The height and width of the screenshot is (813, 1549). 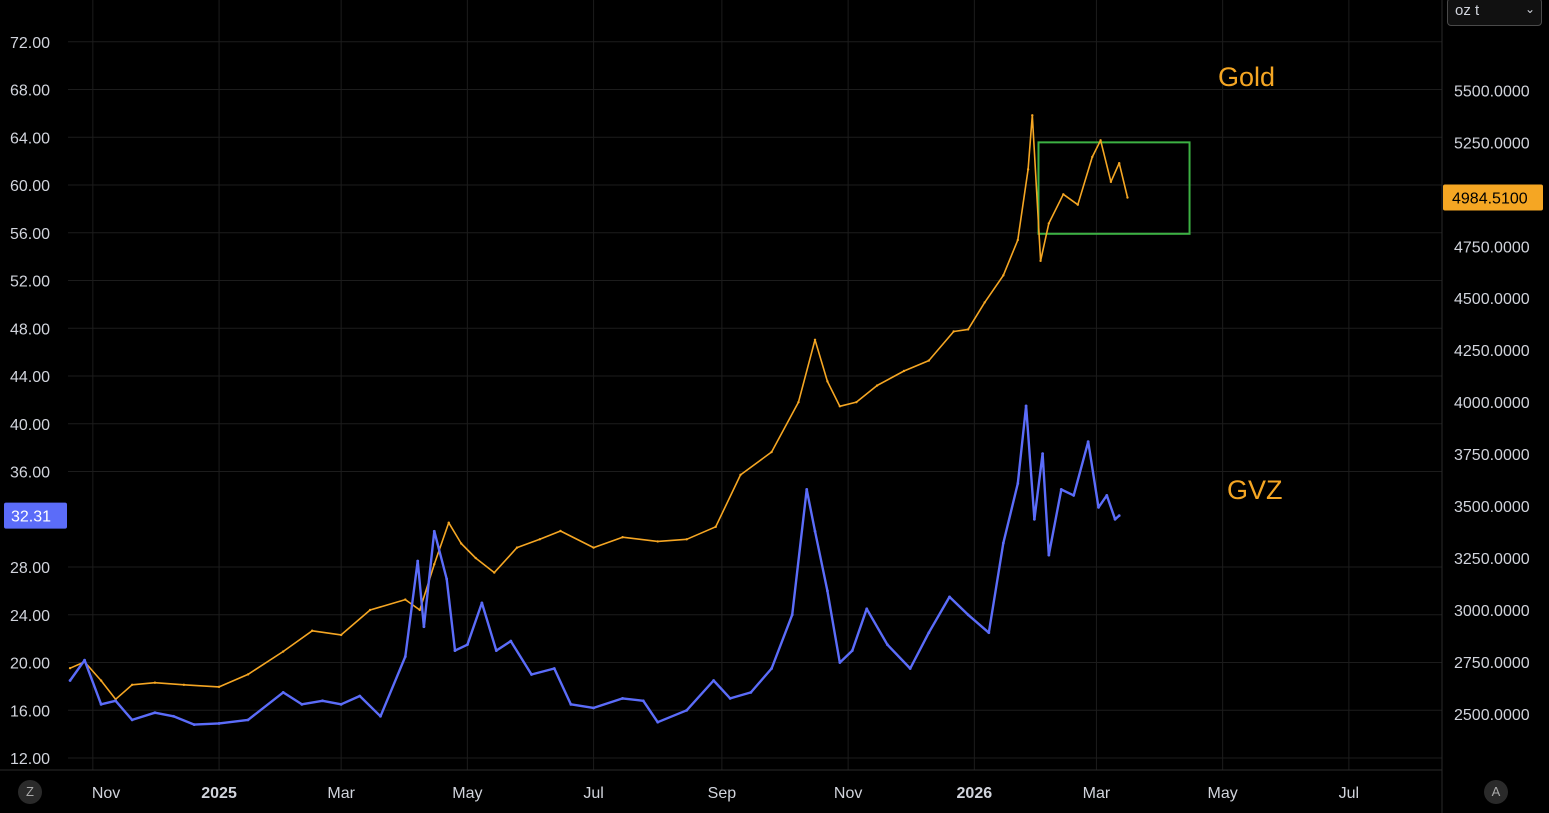 I want to click on annotation-layer: Gold GVZ, so click(x=1250, y=283).